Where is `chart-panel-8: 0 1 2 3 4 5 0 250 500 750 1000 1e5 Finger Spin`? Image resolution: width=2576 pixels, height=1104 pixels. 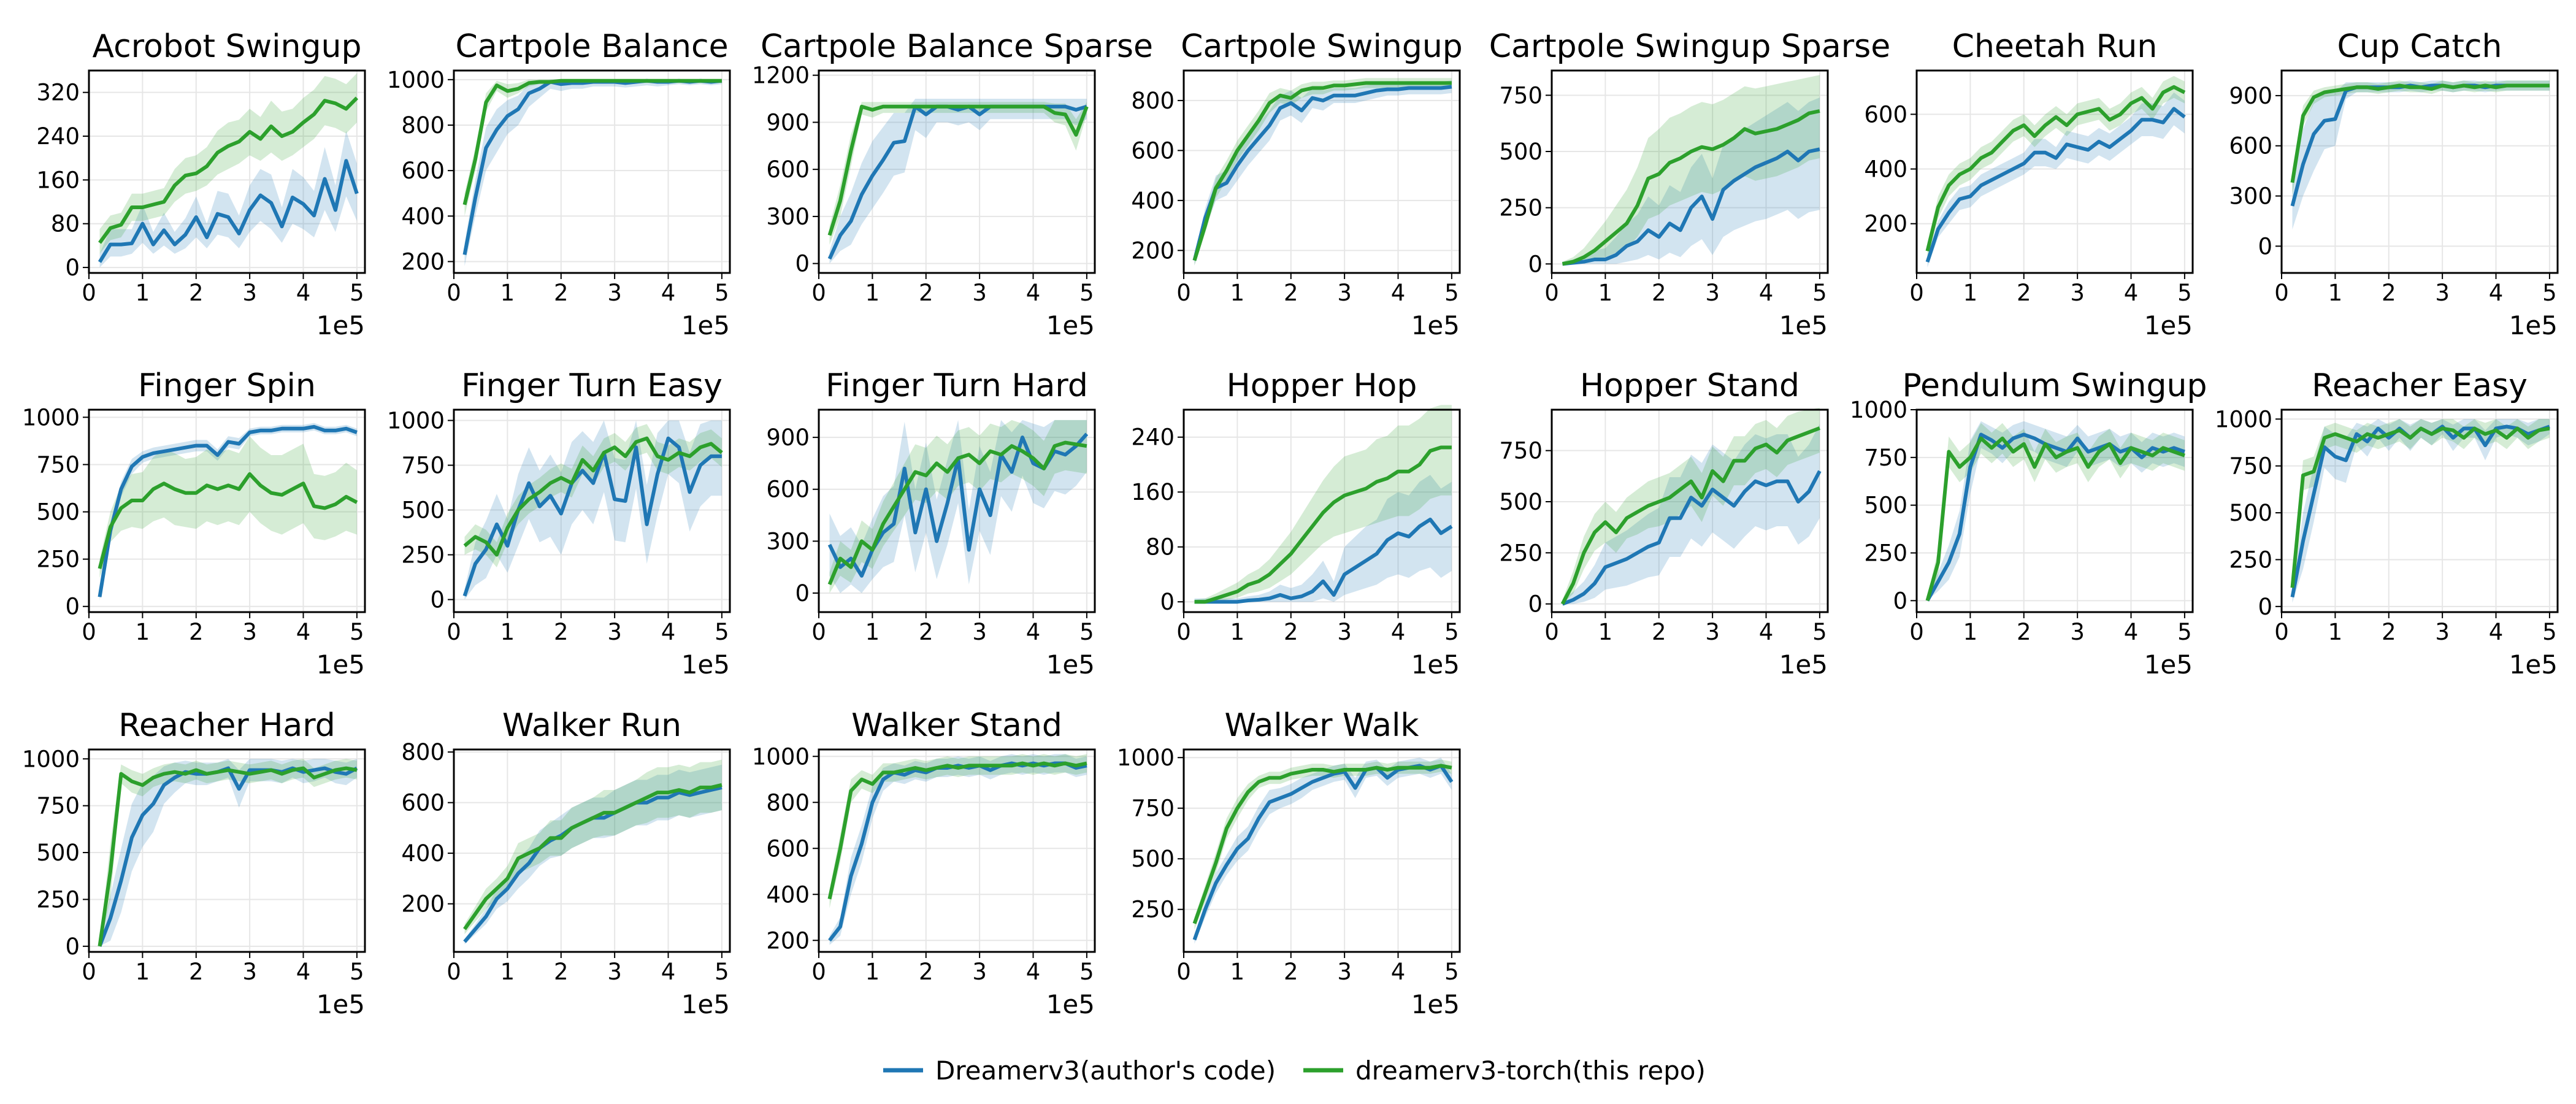 chart-panel-8: 0 1 2 3 4 5 0 250 500 750 1000 1e5 Finger Spin is located at coordinates (194, 523).